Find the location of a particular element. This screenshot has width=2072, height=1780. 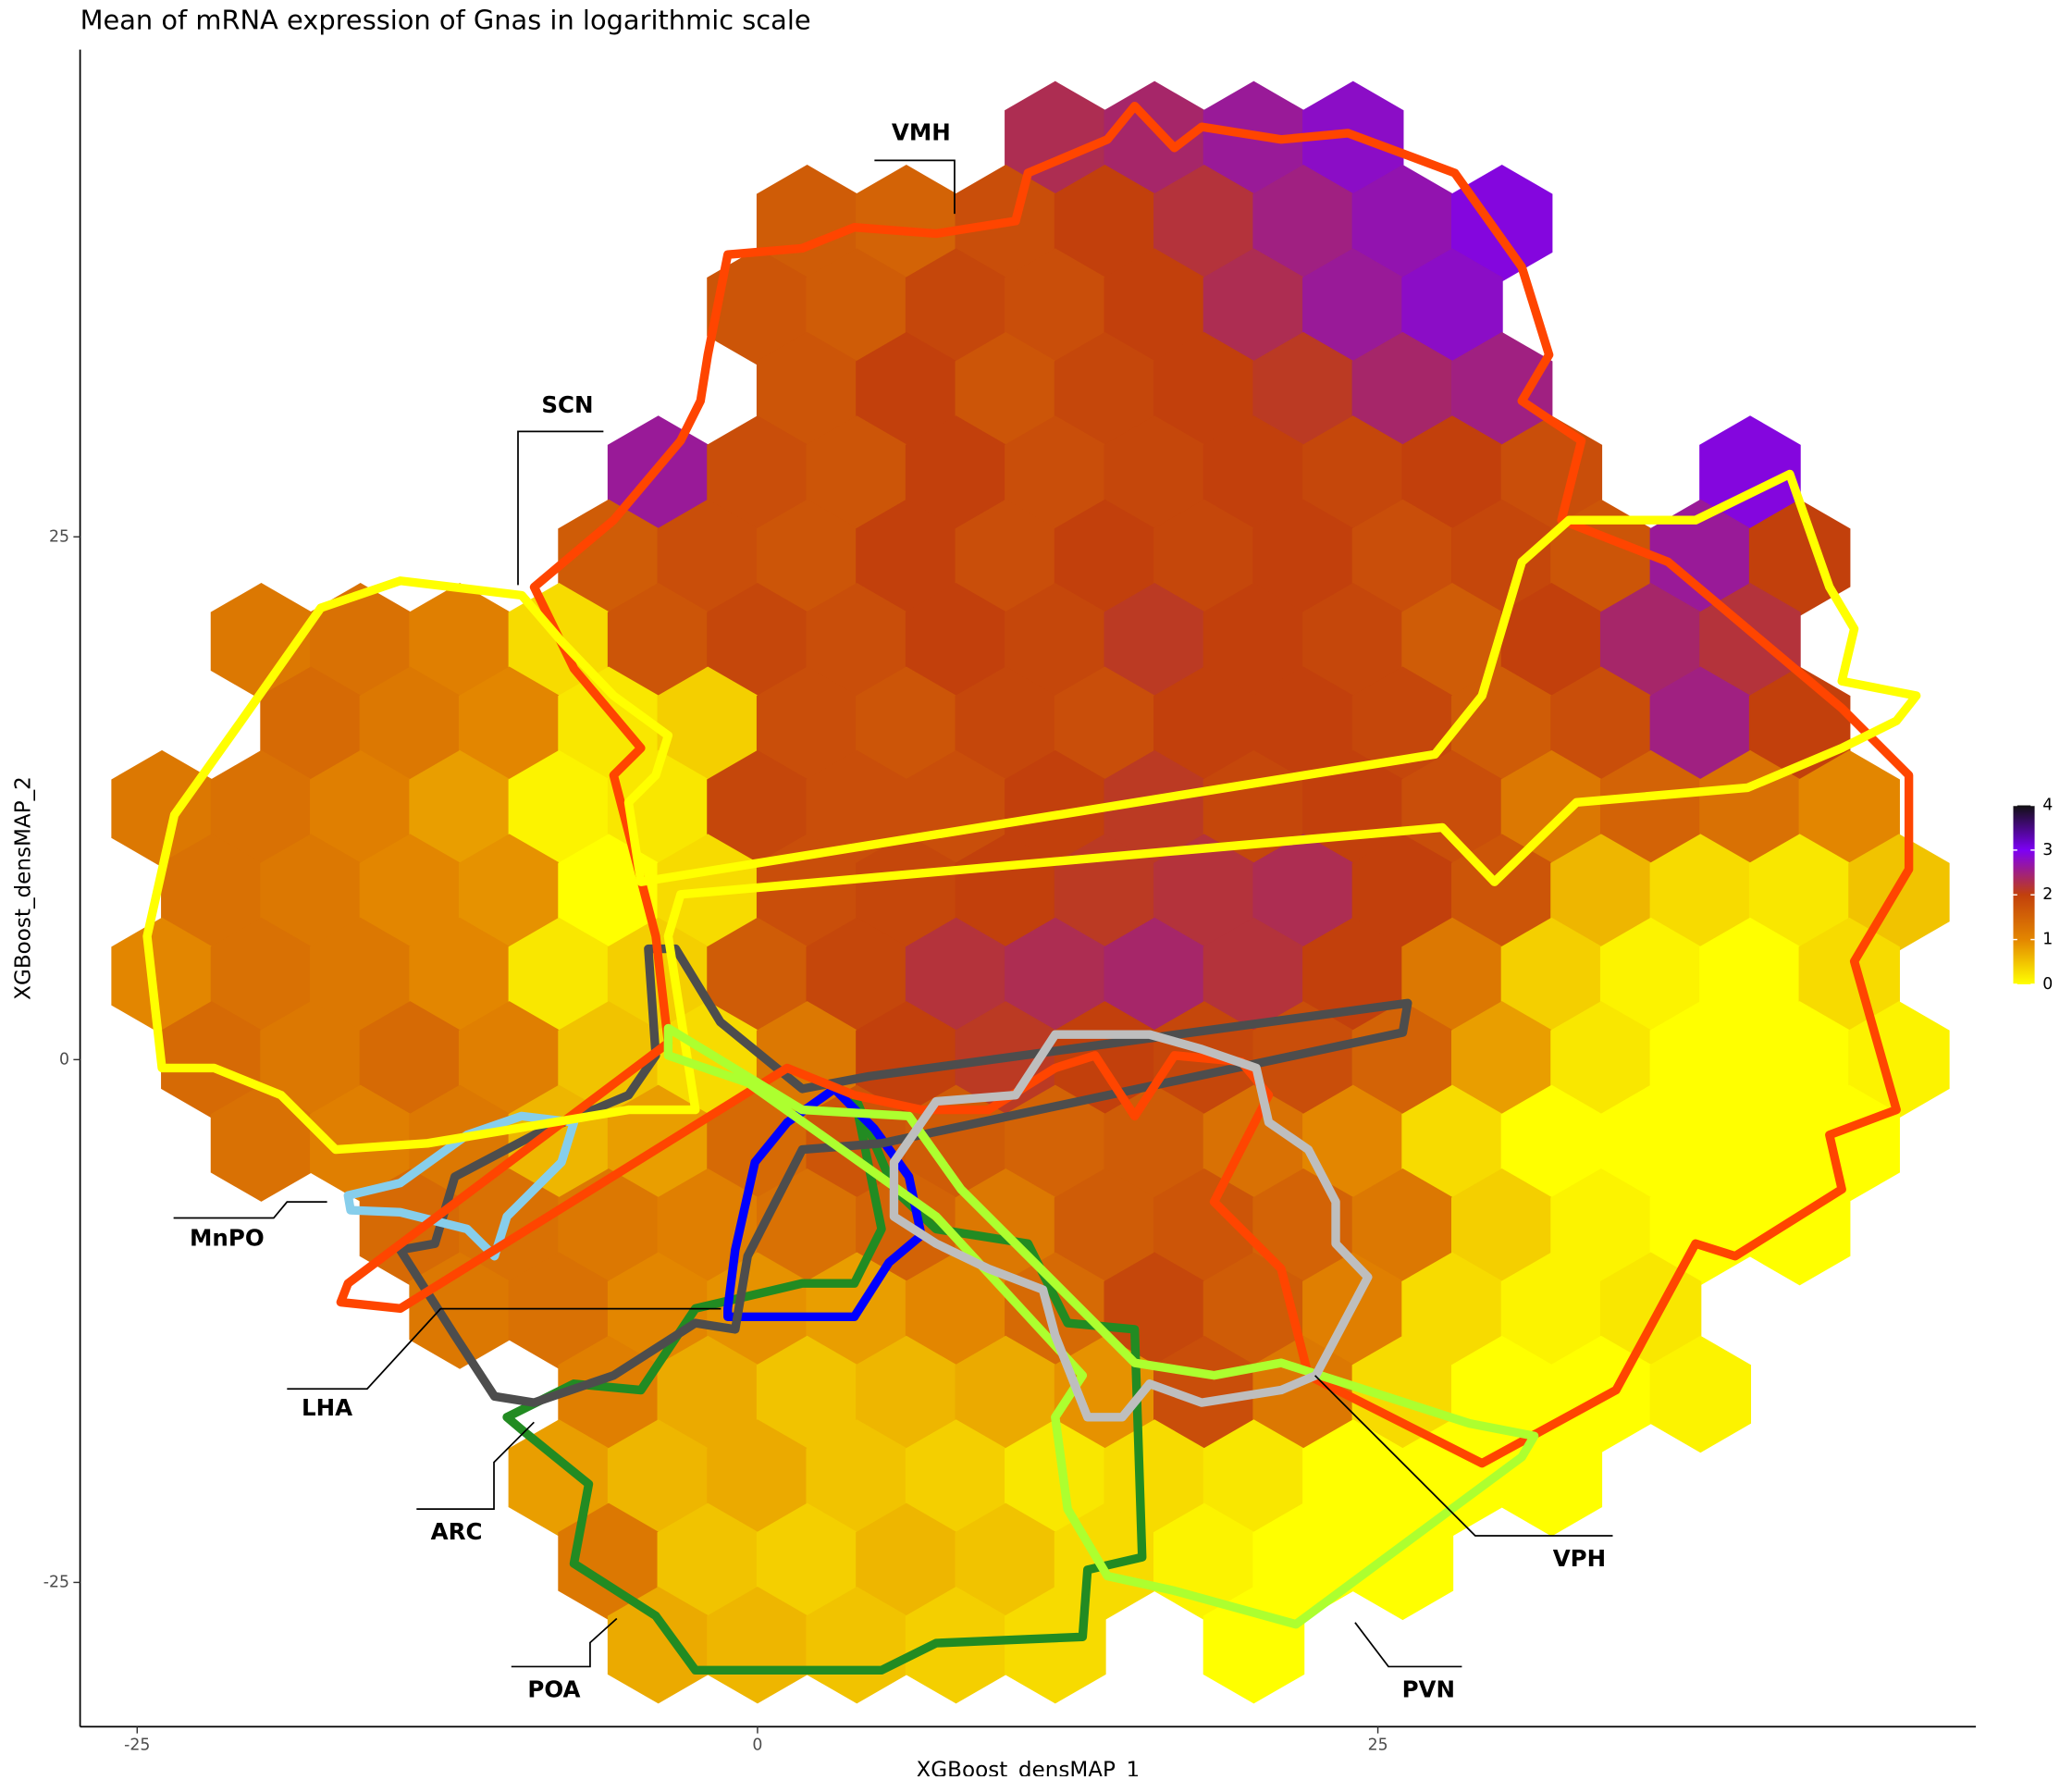

x-tick-label: 0 is located at coordinates (757, 1746).